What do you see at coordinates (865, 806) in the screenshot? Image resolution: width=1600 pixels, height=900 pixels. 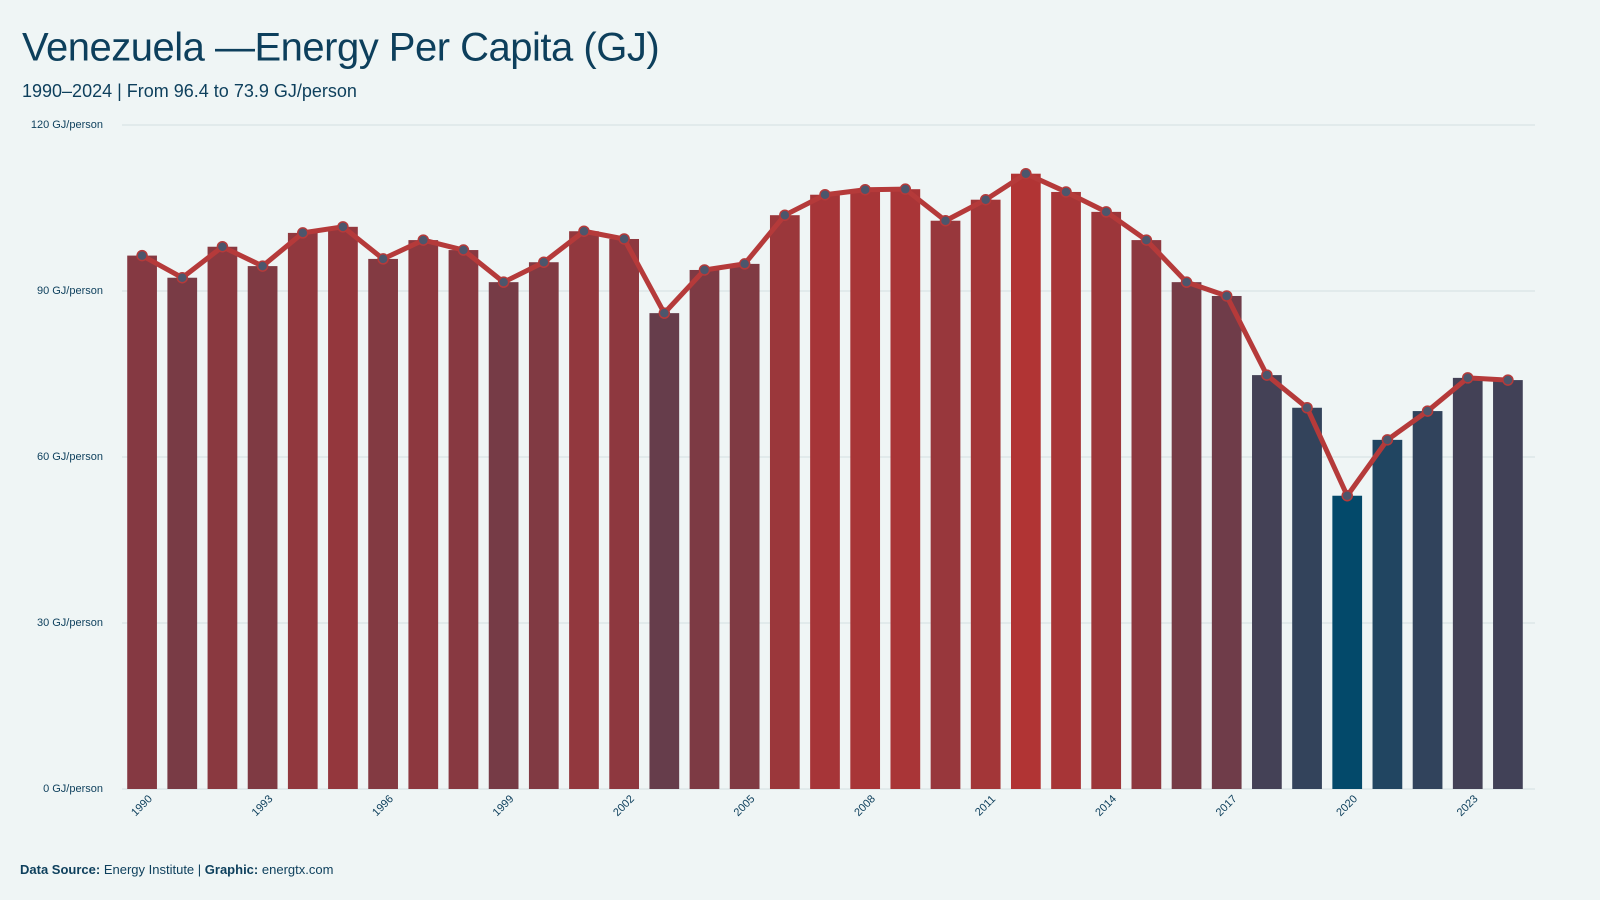 I see `x-tick-label: 2008` at bounding box center [865, 806].